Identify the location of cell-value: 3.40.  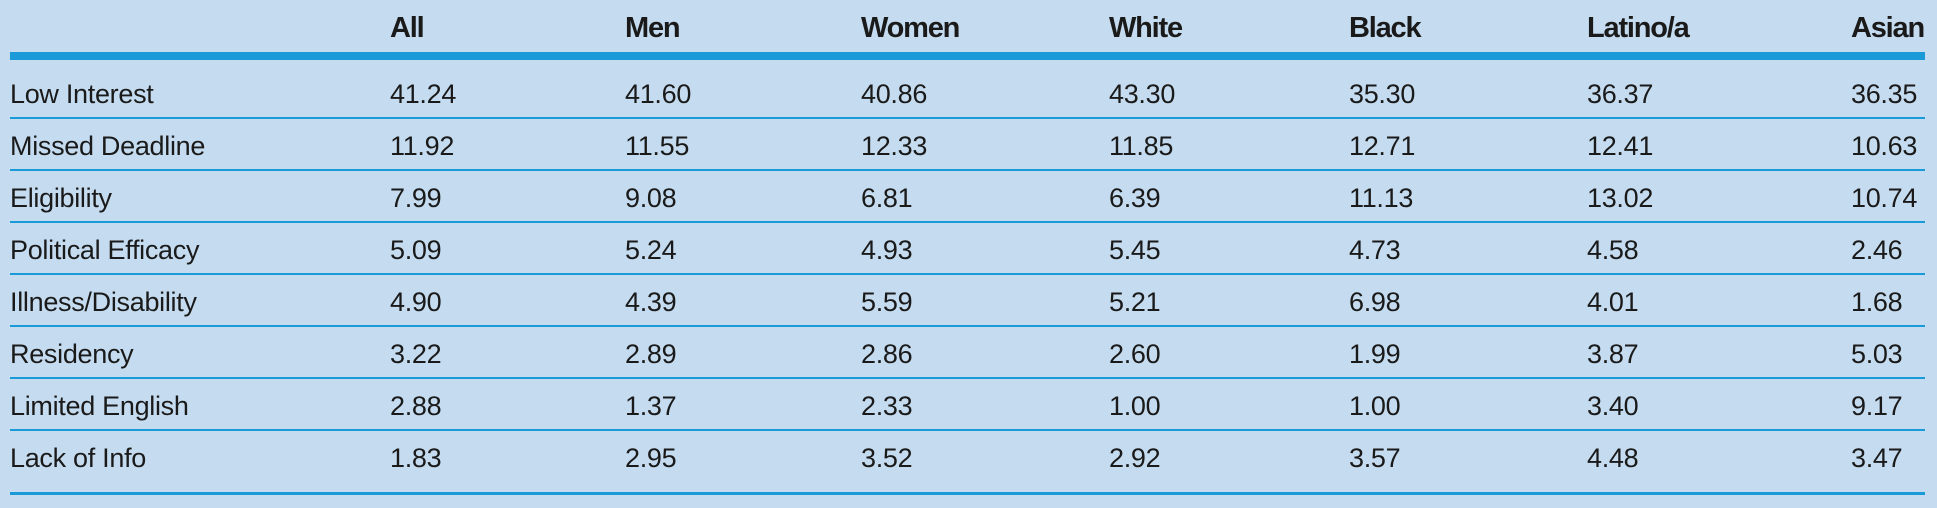
(1613, 406).